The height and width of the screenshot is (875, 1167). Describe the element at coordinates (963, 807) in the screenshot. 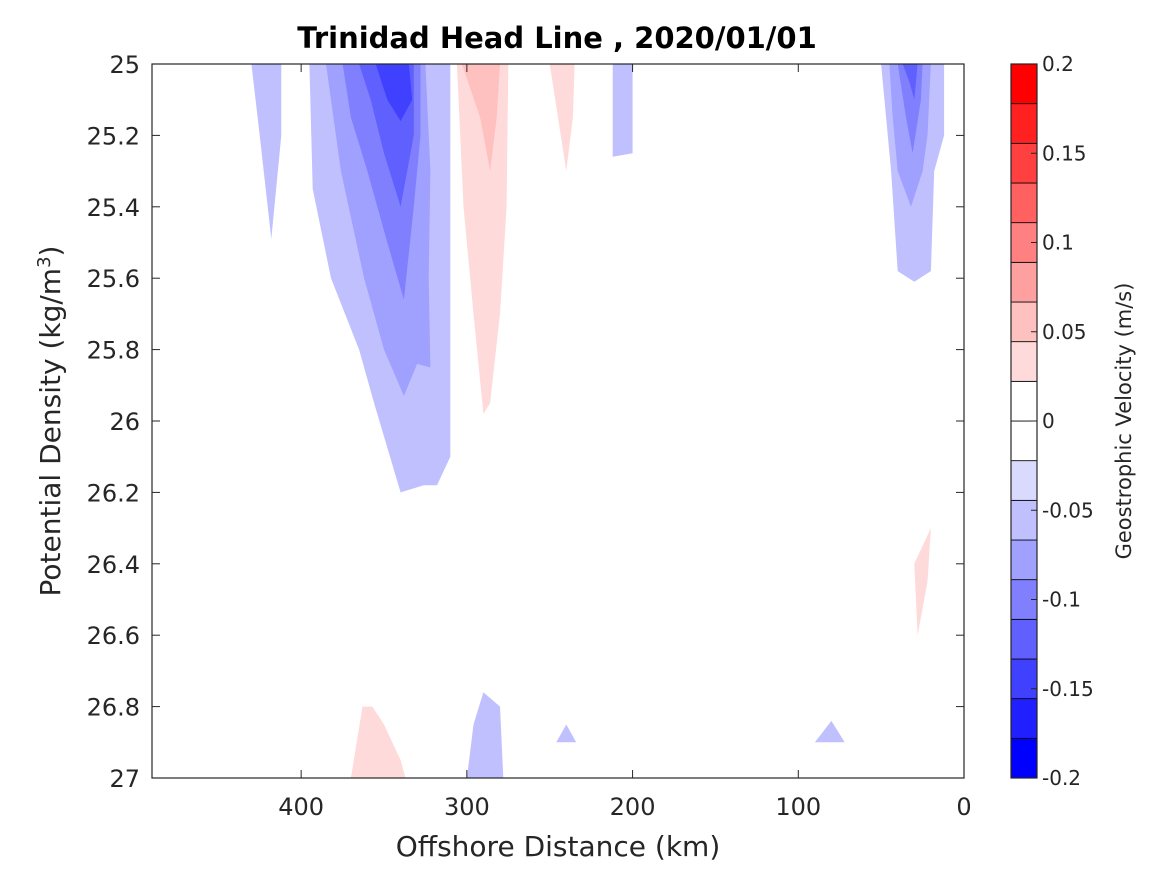

I see `x-tick-label: 0` at that location.